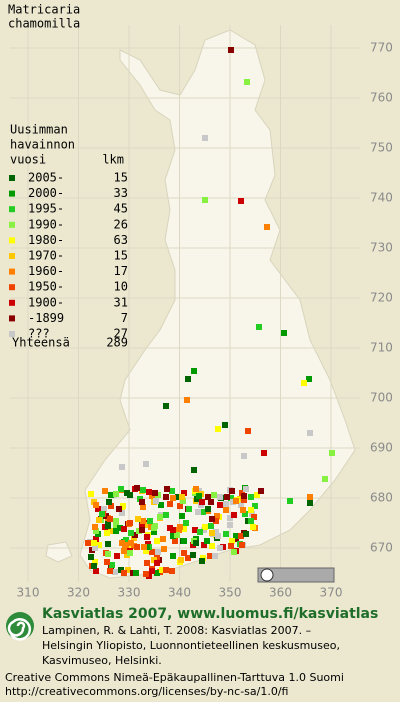 Image resolution: width=400 pixels, height=702 pixels. Describe the element at coordinates (381, 348) in the screenshot. I see `y-tick-label: 710` at that location.